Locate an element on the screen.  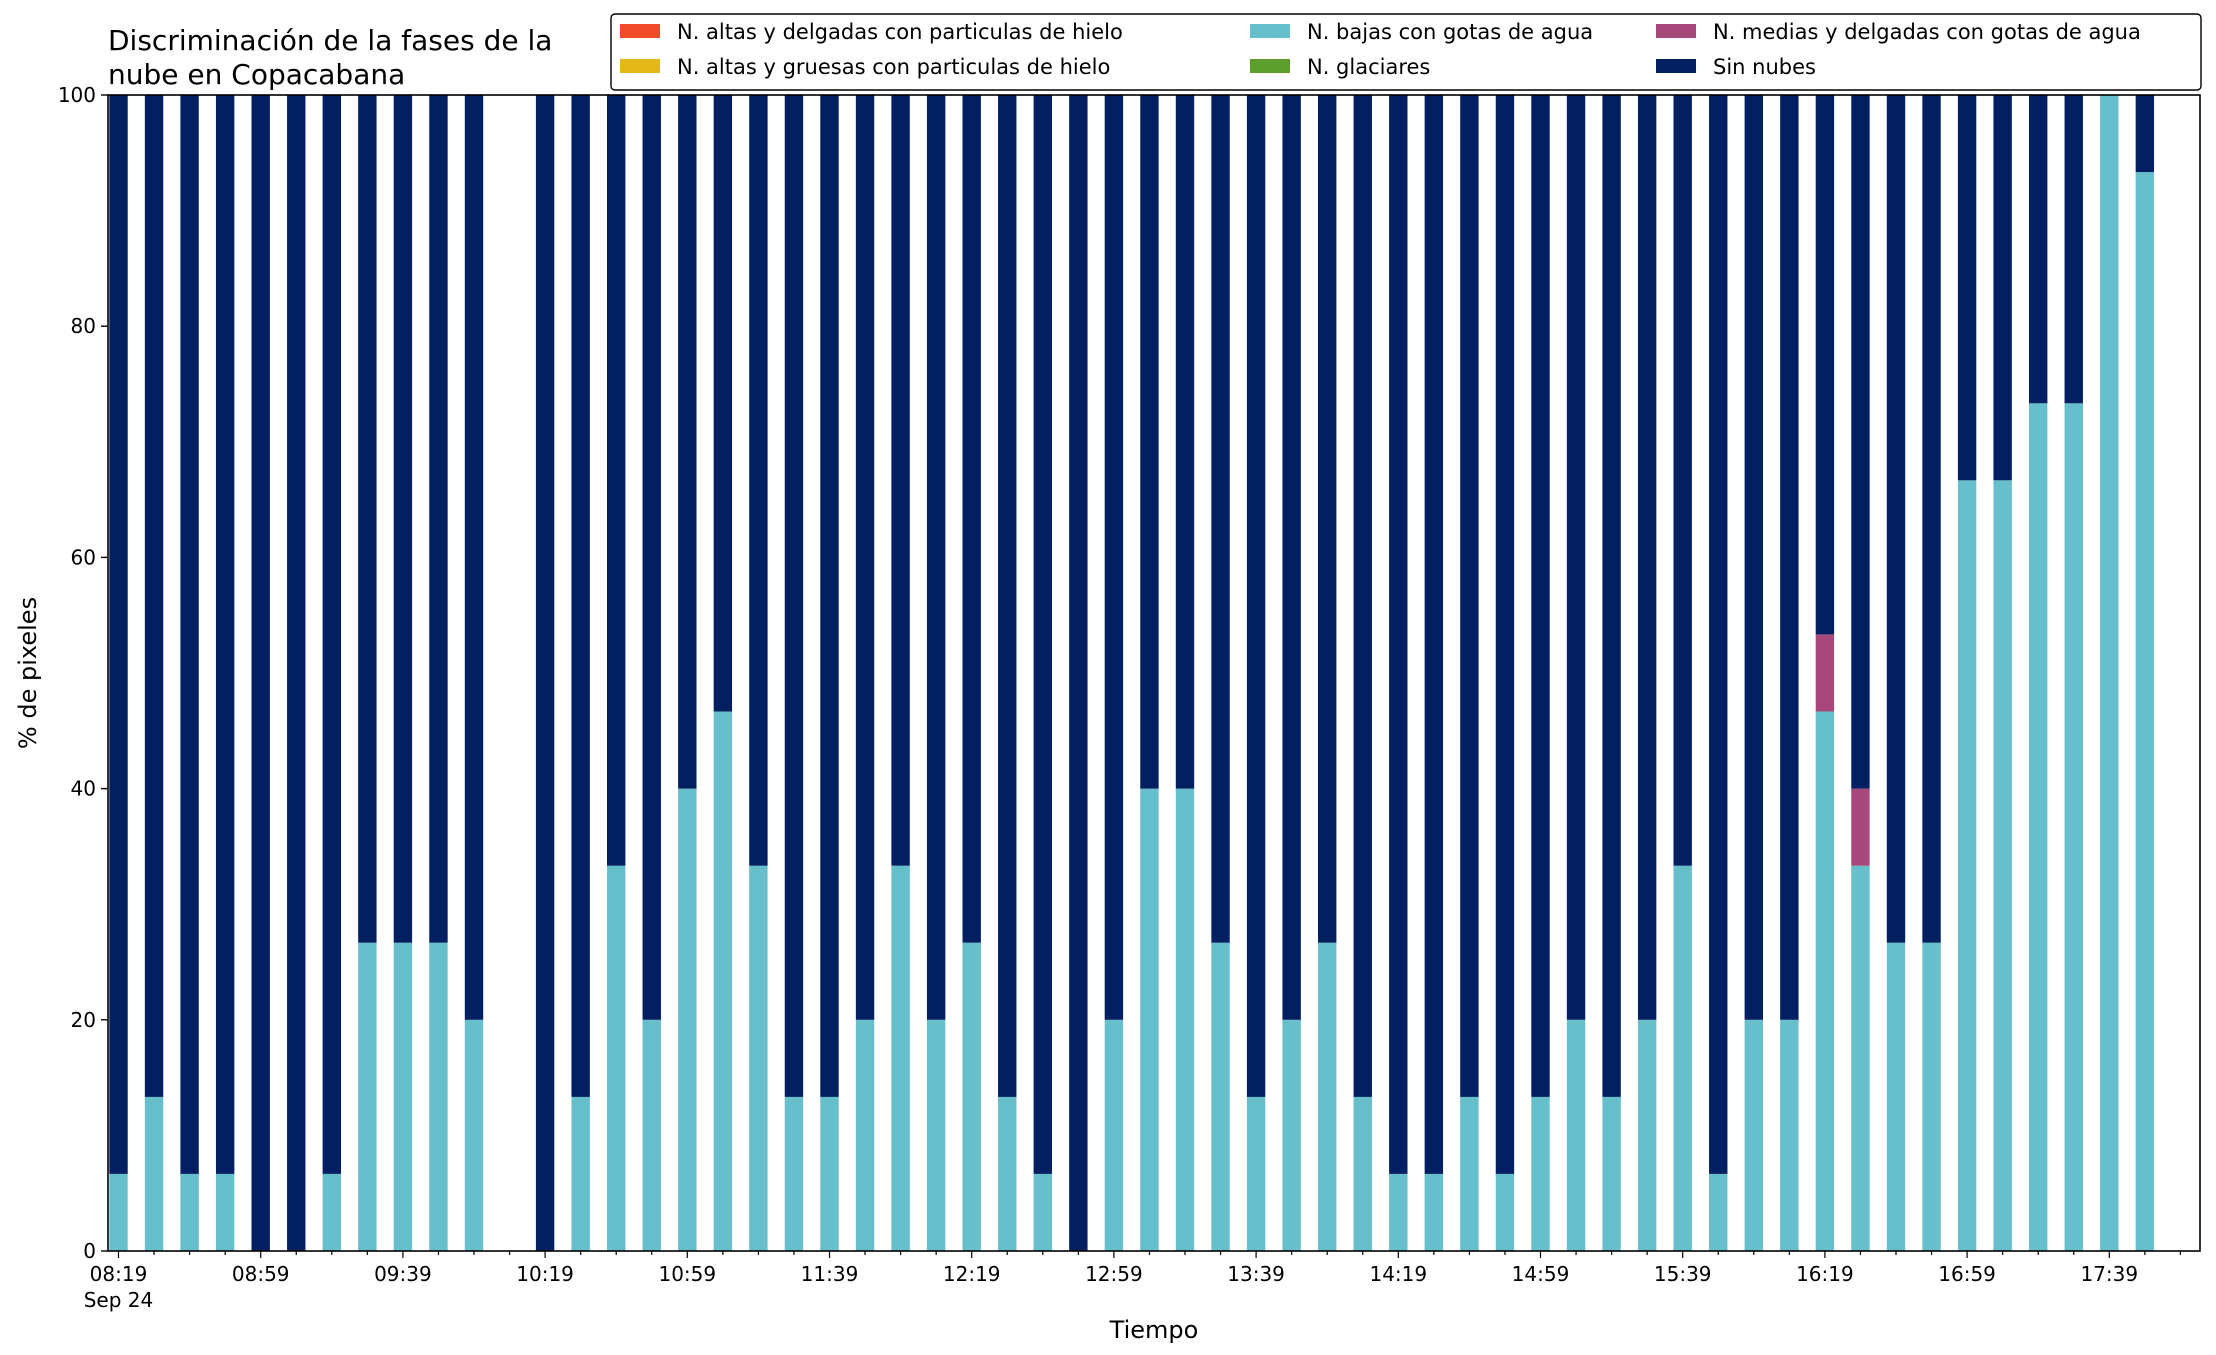
x-tick-label: 17:39 is located at coordinates (2109, 1274).